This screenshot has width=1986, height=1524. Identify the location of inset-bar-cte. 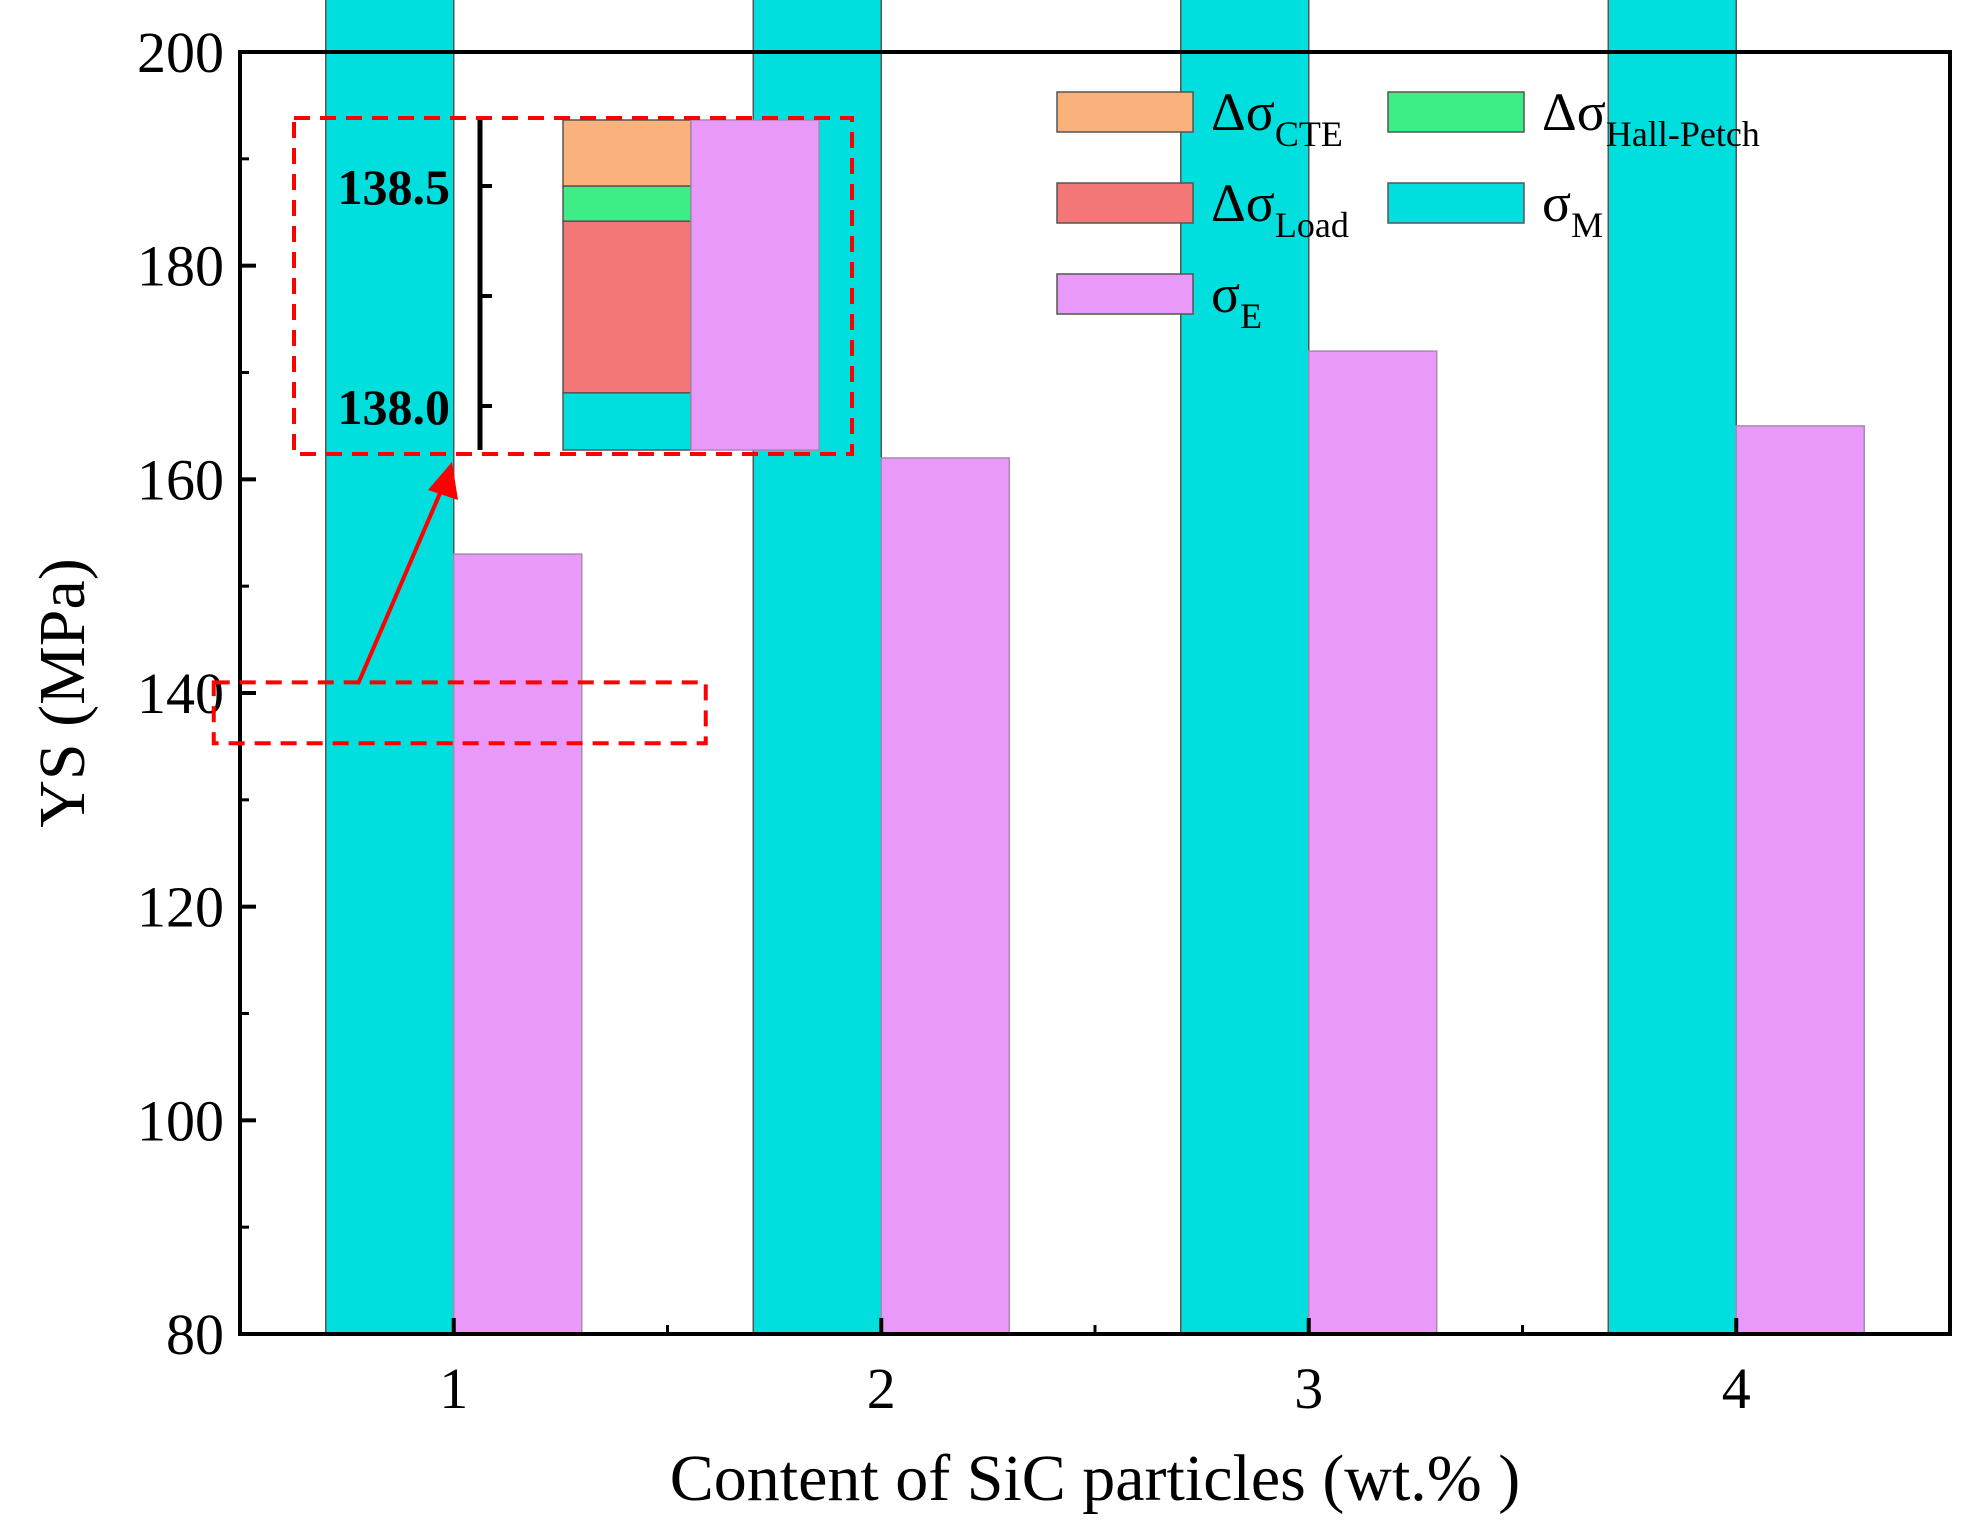
(627, 153).